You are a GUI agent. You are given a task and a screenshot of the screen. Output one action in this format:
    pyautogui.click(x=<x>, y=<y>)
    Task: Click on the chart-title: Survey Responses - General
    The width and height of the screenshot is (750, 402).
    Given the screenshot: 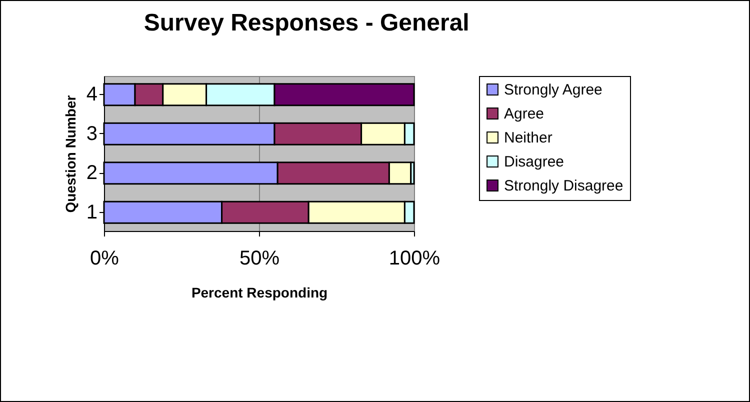 What is the action you would take?
    pyautogui.click(x=307, y=23)
    